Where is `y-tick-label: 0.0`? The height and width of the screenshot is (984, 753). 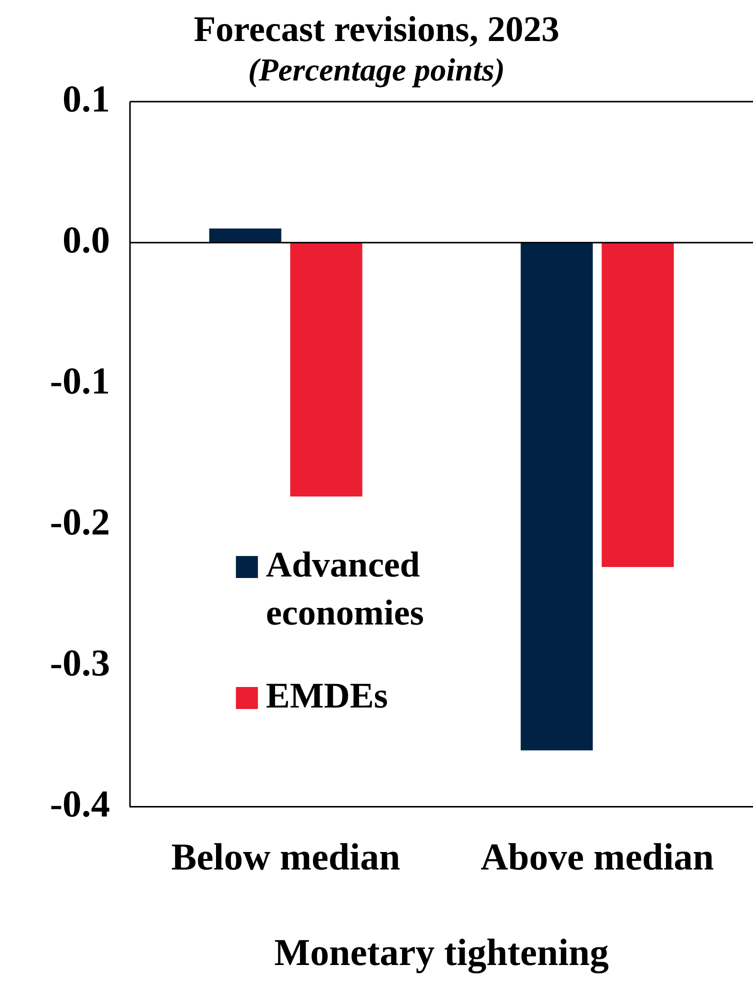 y-tick-label: 0.0 is located at coordinates (86, 240).